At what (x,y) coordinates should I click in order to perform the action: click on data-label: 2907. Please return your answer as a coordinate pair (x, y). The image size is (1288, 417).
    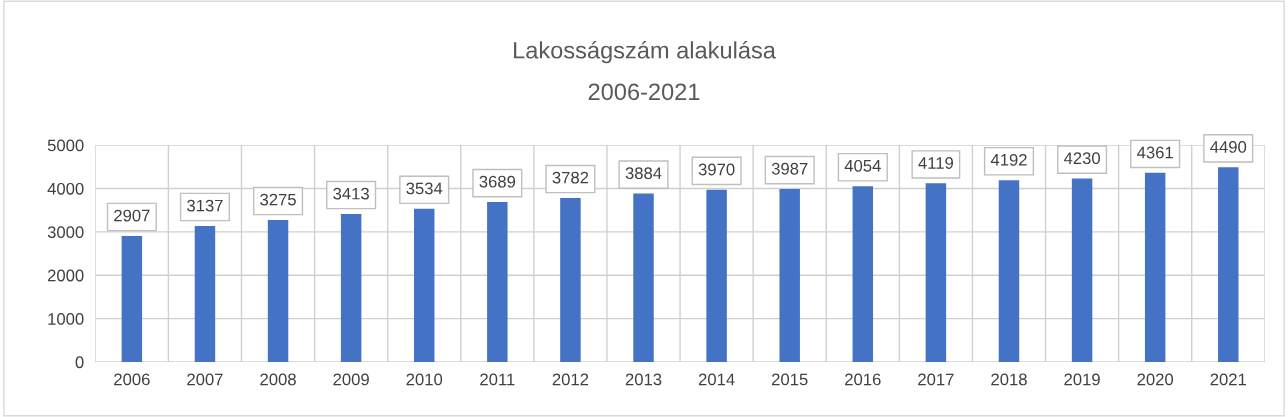
    Looking at the image, I should click on (132, 215).